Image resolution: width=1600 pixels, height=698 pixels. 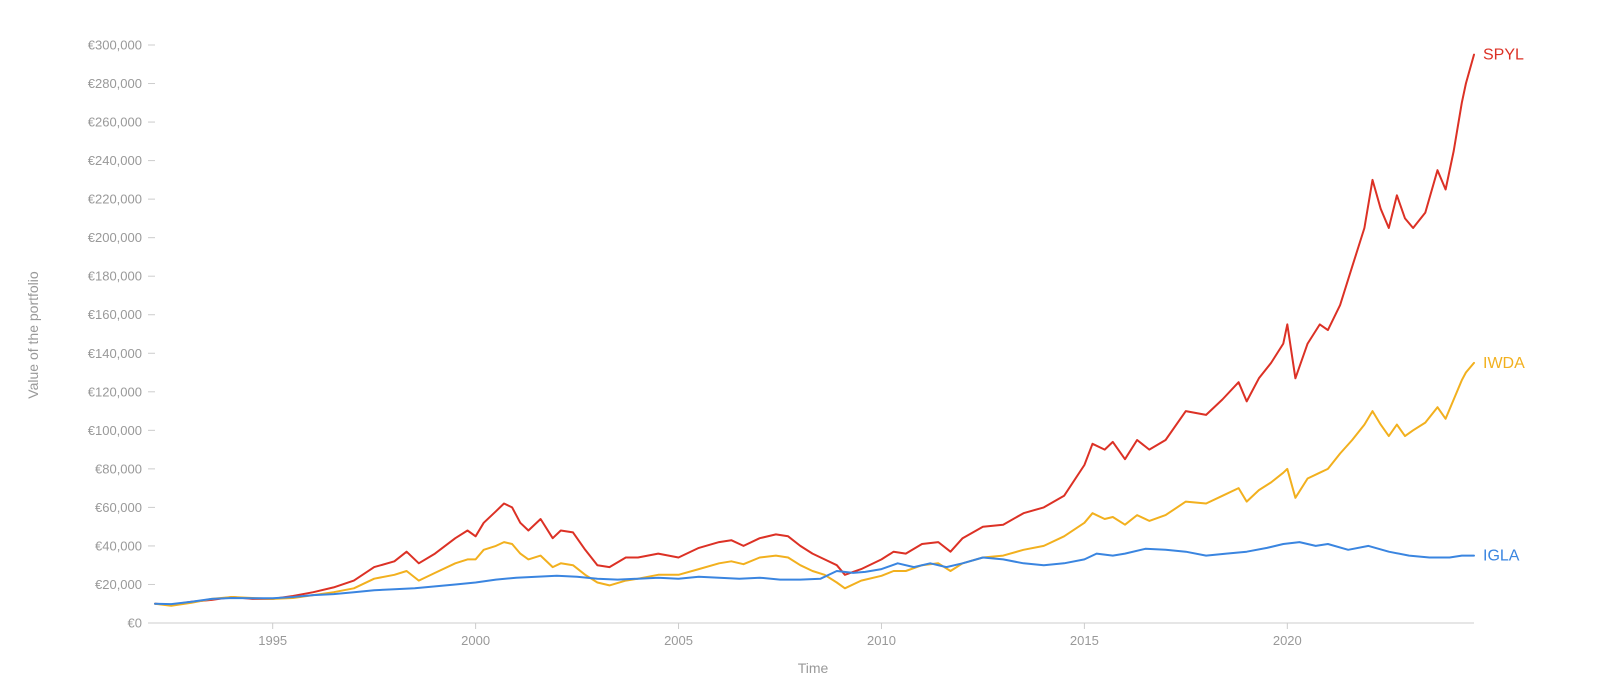 What do you see at coordinates (115, 276) in the screenshot?
I see `y-tick-label: €180,000` at bounding box center [115, 276].